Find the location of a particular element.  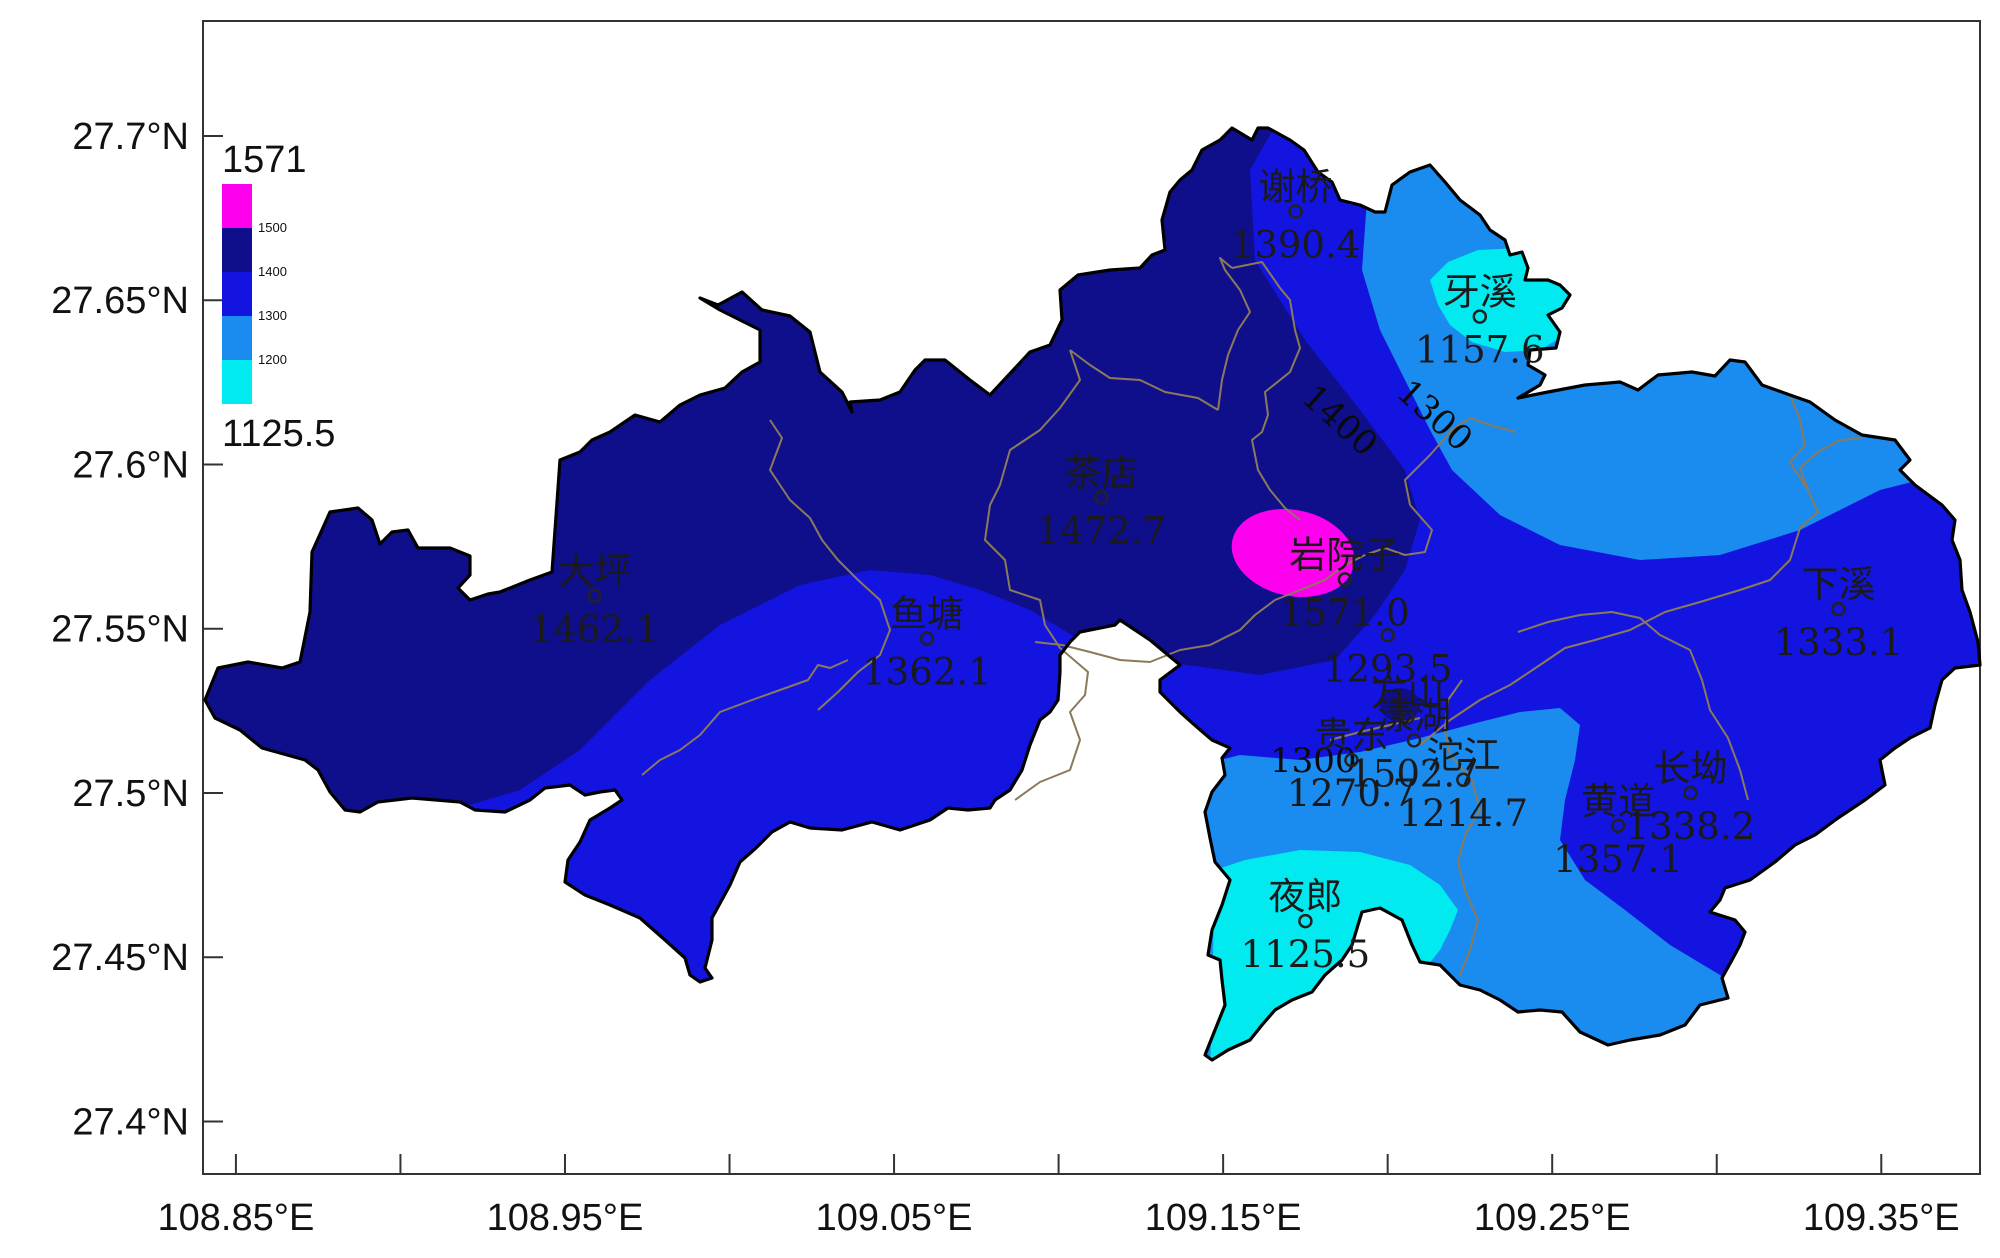

station-name: 漾湖 is located at coordinates (1414, 715).